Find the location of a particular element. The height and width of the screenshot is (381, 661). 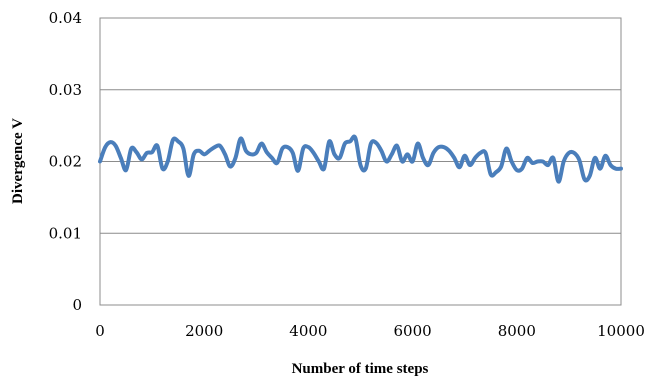

y-tick-label: 0.03 is located at coordinates (65, 90).